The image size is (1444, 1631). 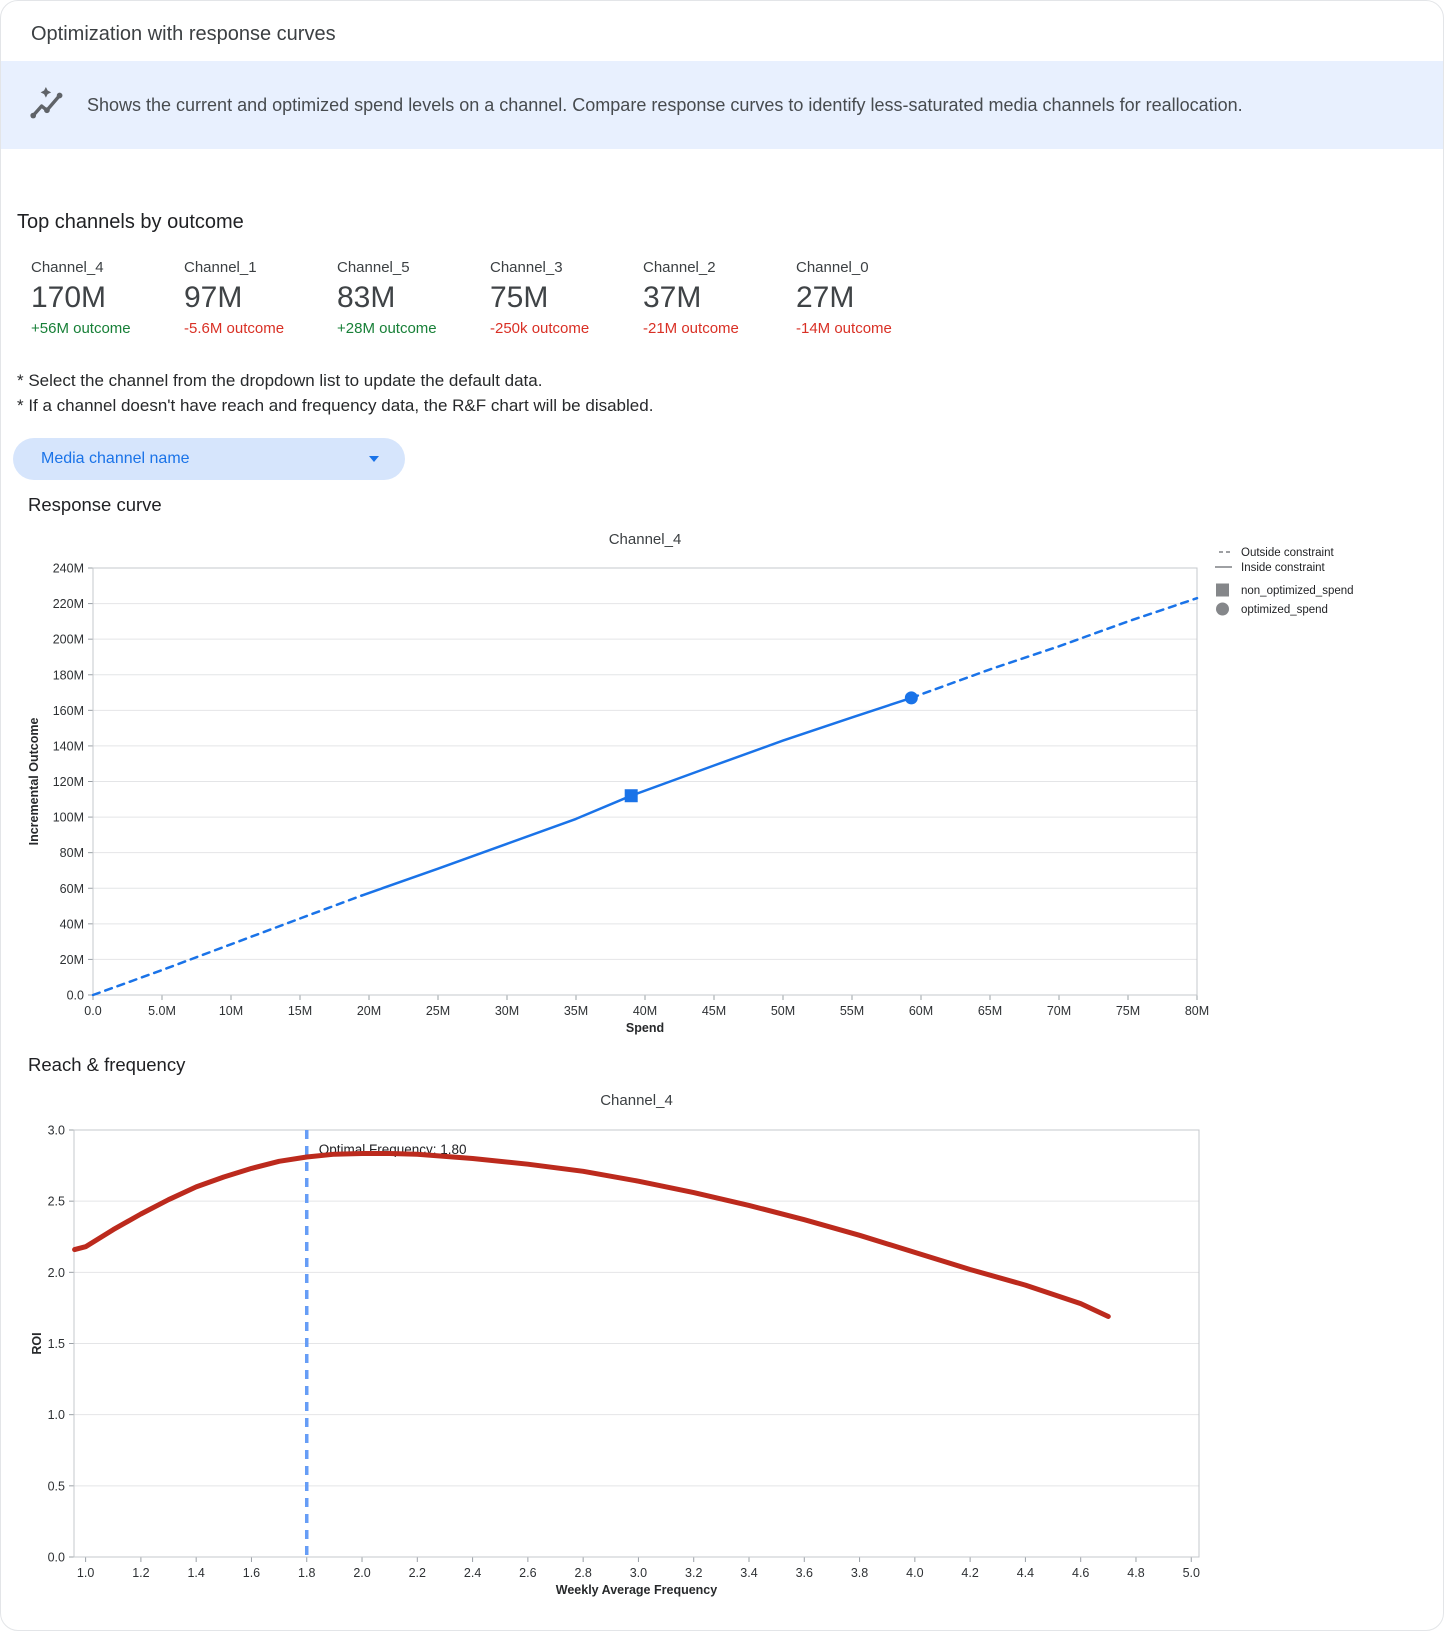 What do you see at coordinates (56, 1202) in the screenshot?
I see `svg-text: 2.5` at bounding box center [56, 1202].